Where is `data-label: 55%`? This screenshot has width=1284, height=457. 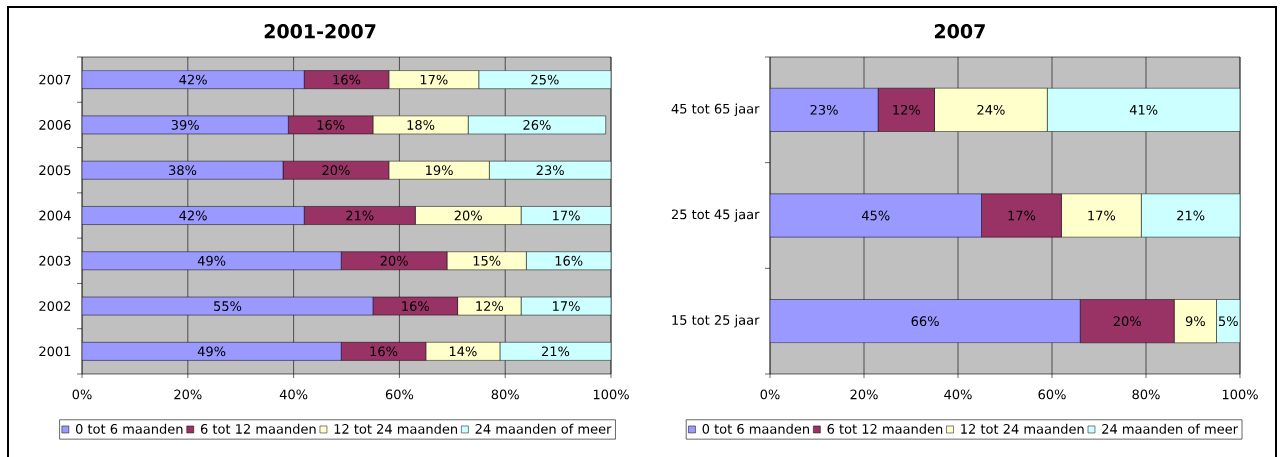
data-label: 55% is located at coordinates (228, 306).